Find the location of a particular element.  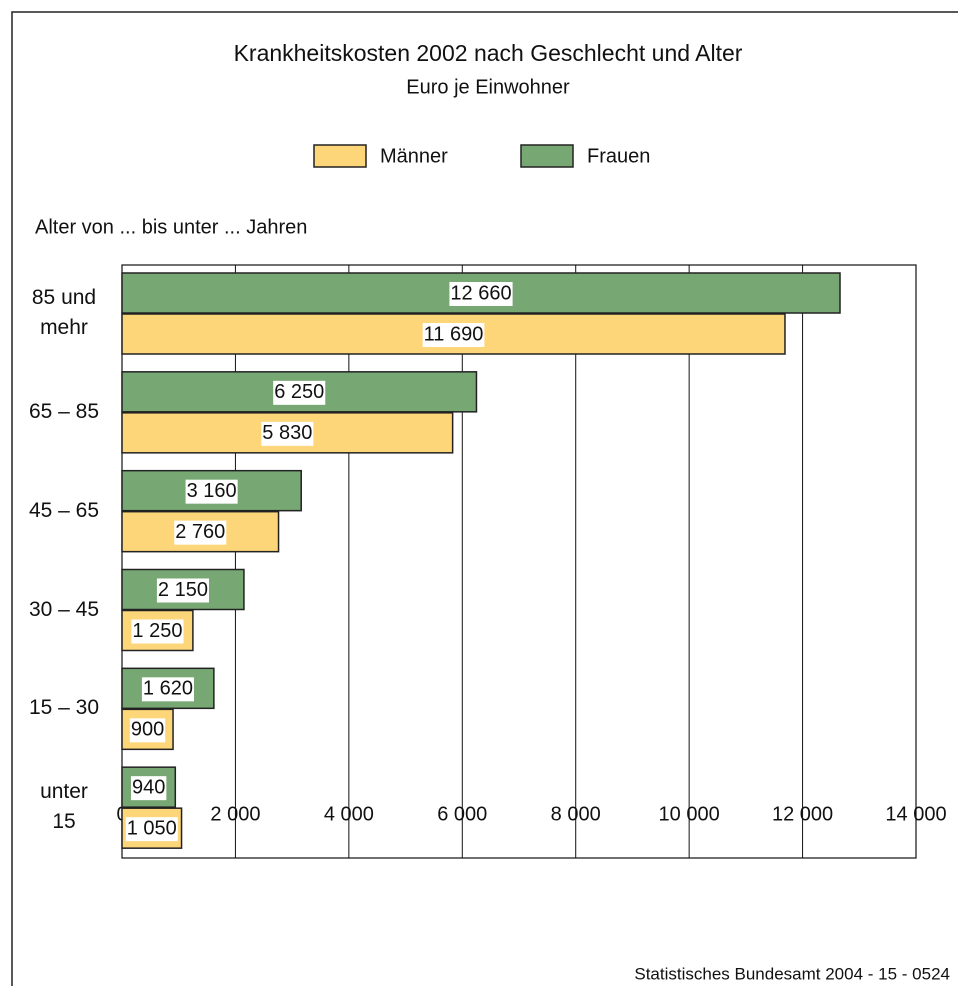

y-tick-label: 85 und mehr is located at coordinates (64, 312).